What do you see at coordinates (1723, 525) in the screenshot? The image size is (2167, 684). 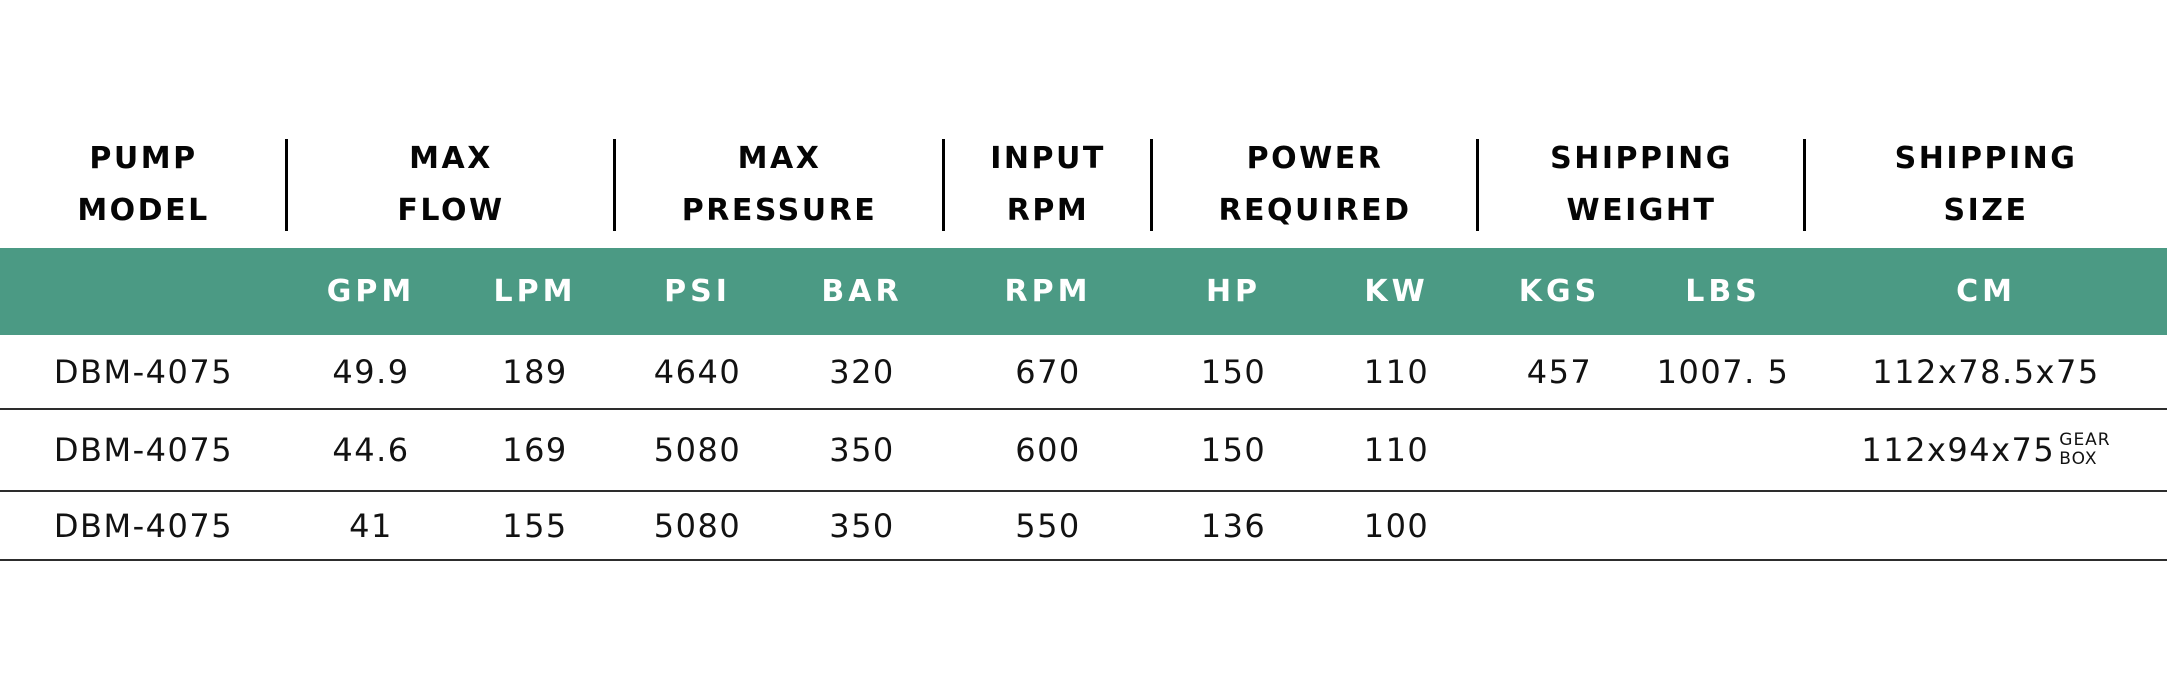 I see `cell-row3-lbs` at bounding box center [1723, 525].